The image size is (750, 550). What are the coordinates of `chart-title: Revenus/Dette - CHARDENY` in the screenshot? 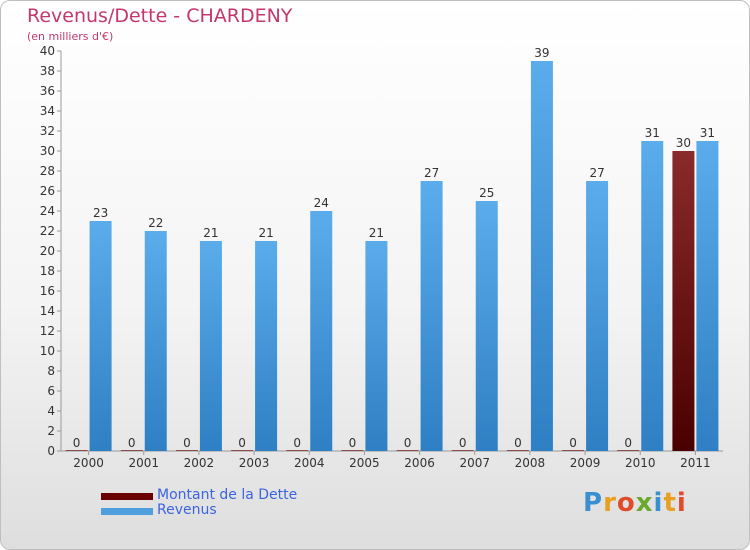 It's located at (160, 16).